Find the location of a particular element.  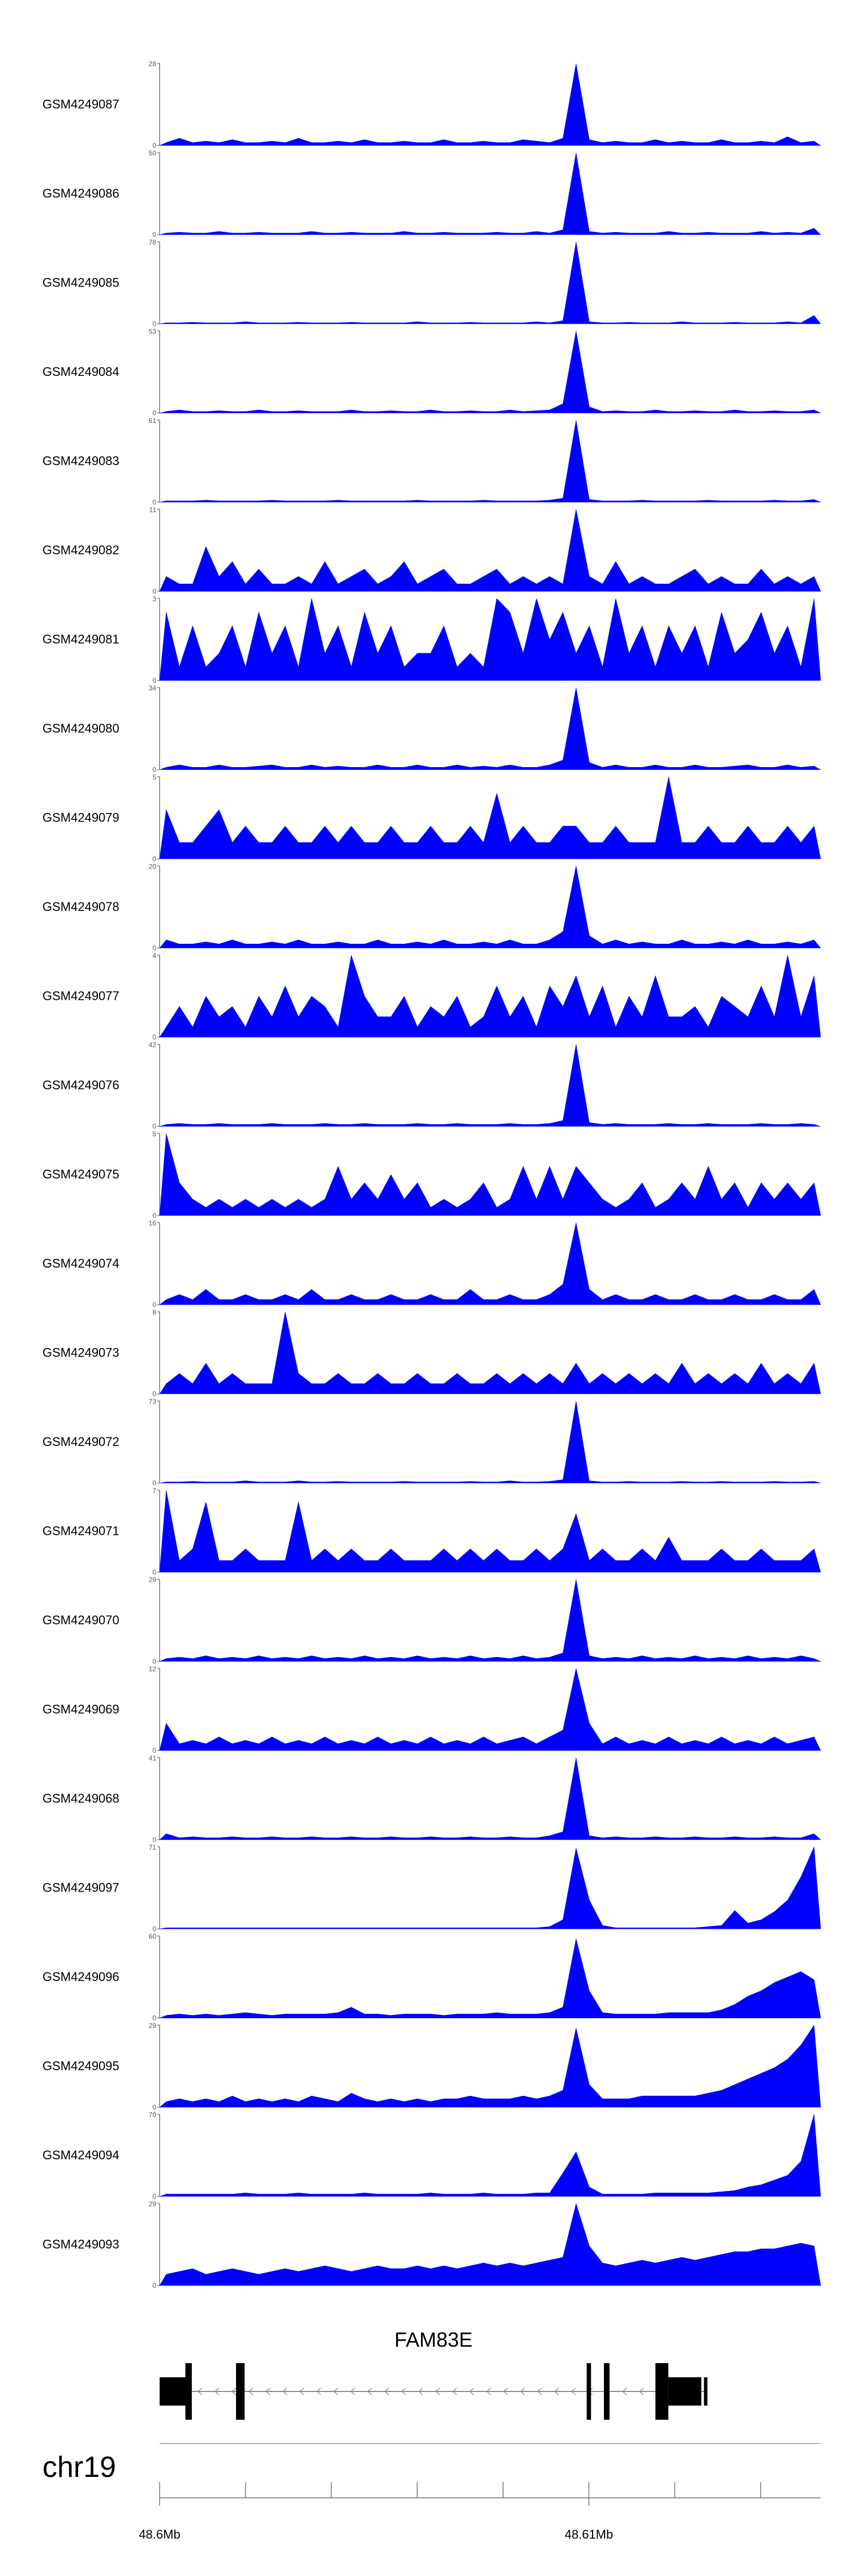

track-name-label: GSM4249075 is located at coordinates (80, 1174).